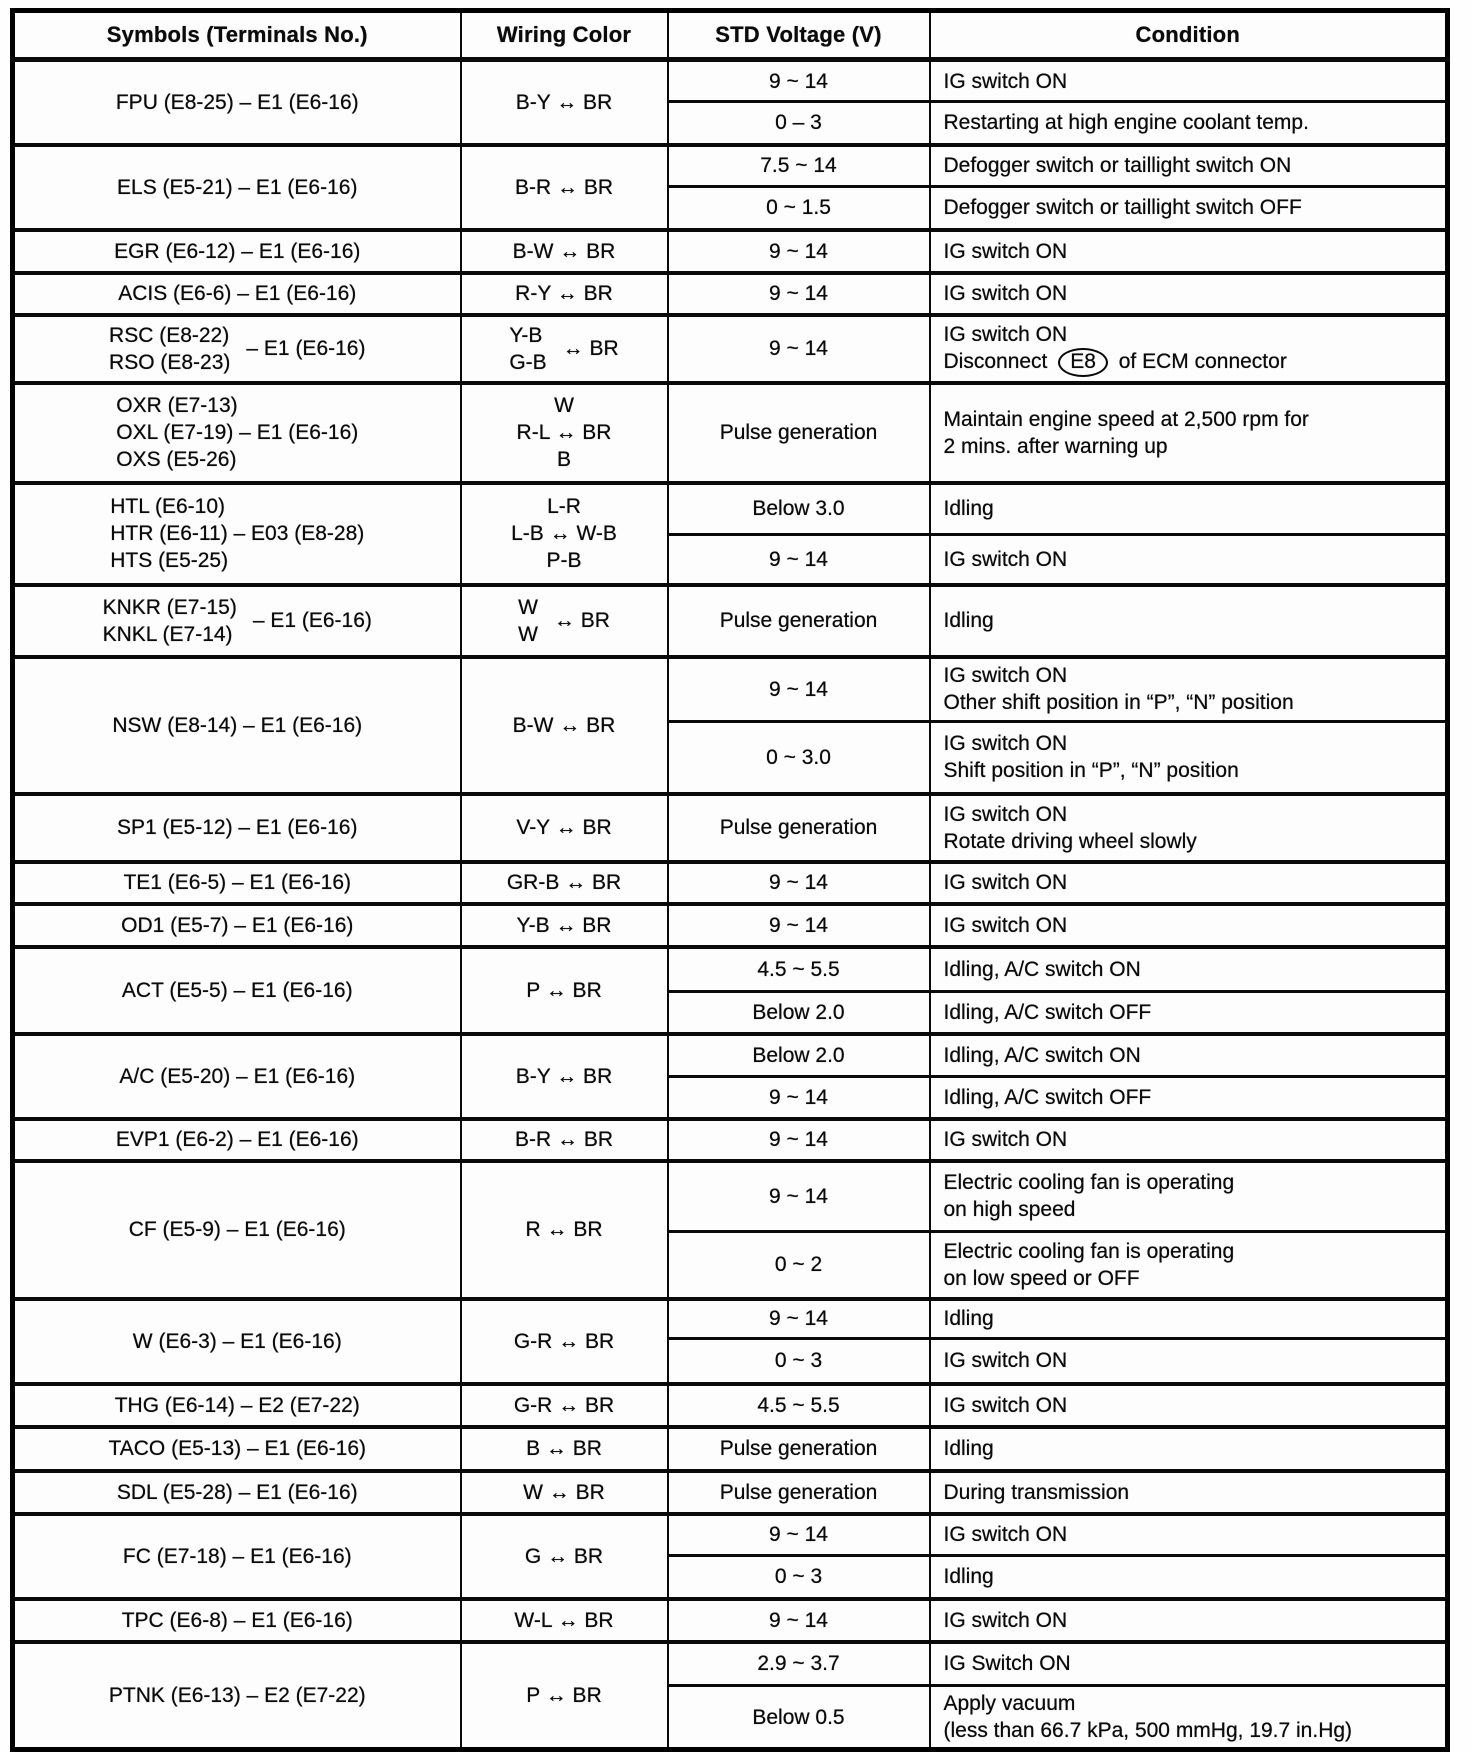 The image size is (1472, 1752). What do you see at coordinates (564, 1340) in the screenshot?
I see `wiring-color-cell: G-R ↔ BR` at bounding box center [564, 1340].